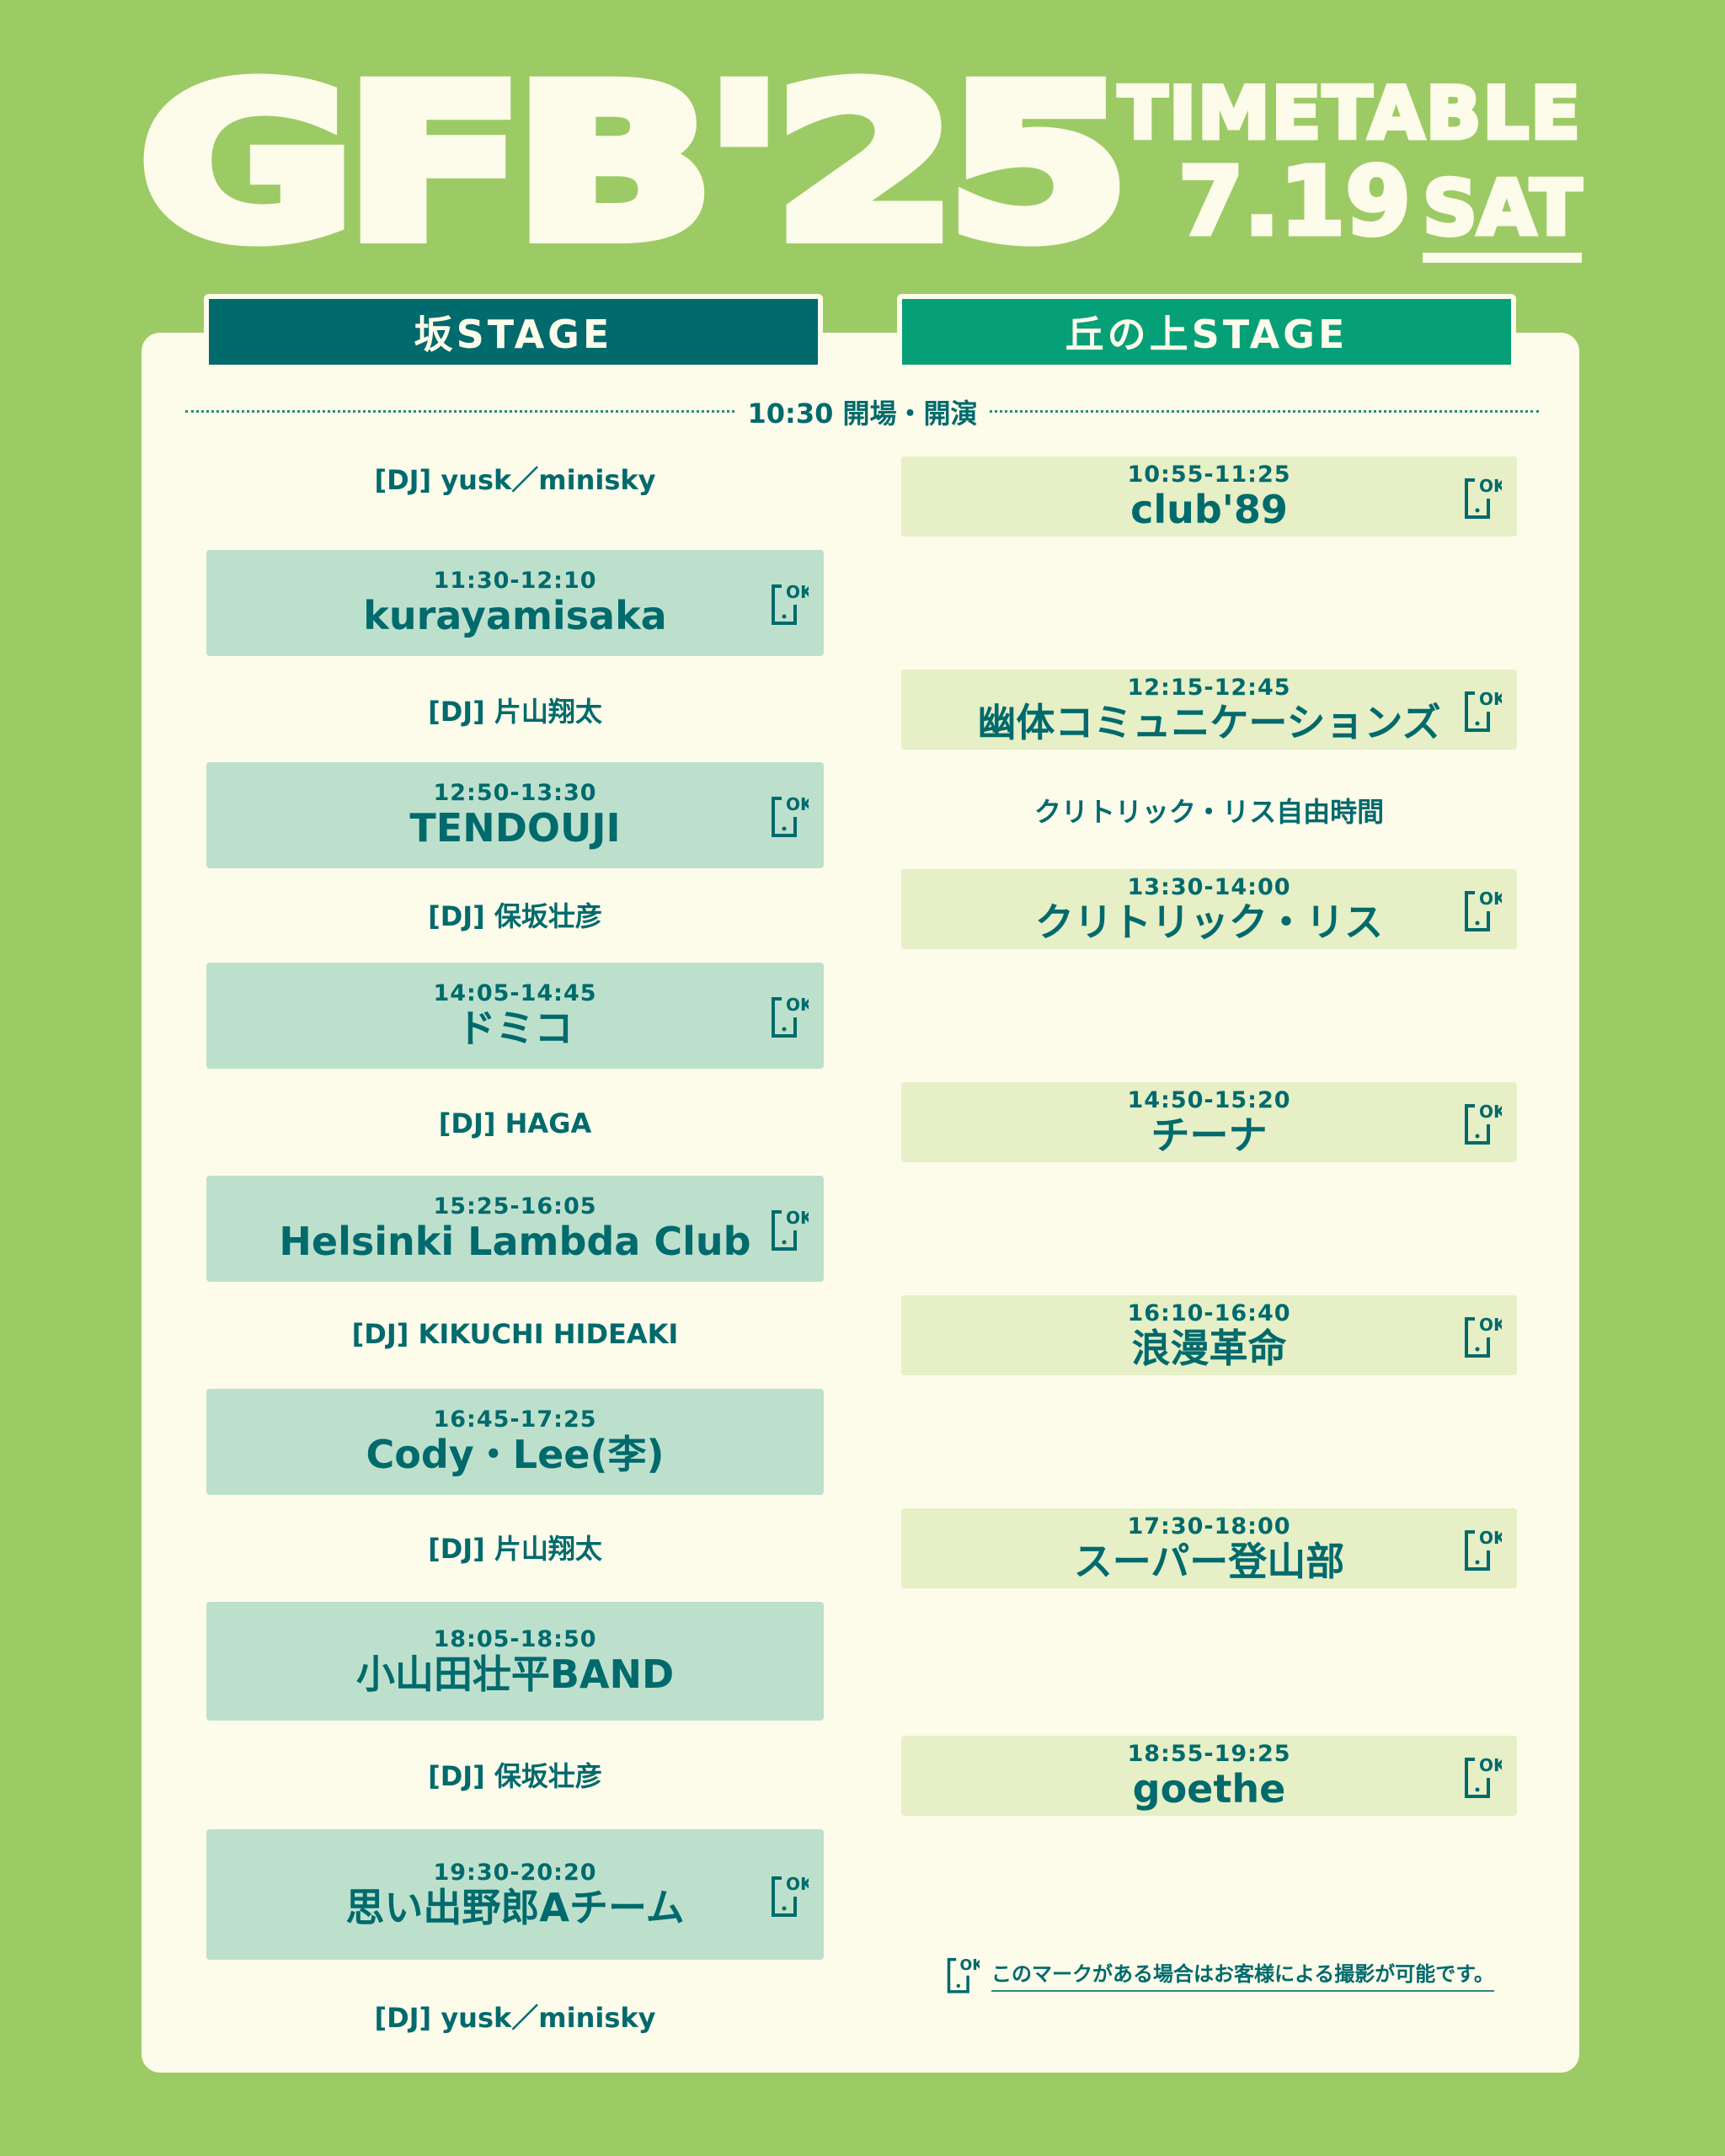 This screenshot has height=2156, width=1725. What do you see at coordinates (1206, 329) in the screenshot?
I see `stage-tab-okanoue: 丘の上STAGE` at bounding box center [1206, 329].